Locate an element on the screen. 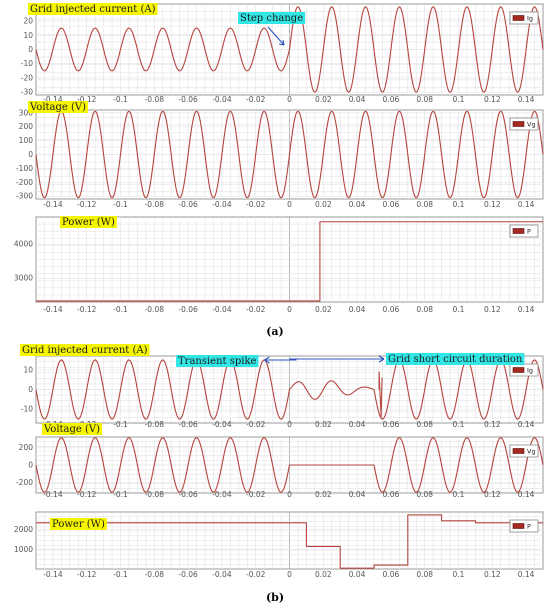 This screenshot has height=606, width=550. y-tick-label: -300 is located at coordinates (24, 196).